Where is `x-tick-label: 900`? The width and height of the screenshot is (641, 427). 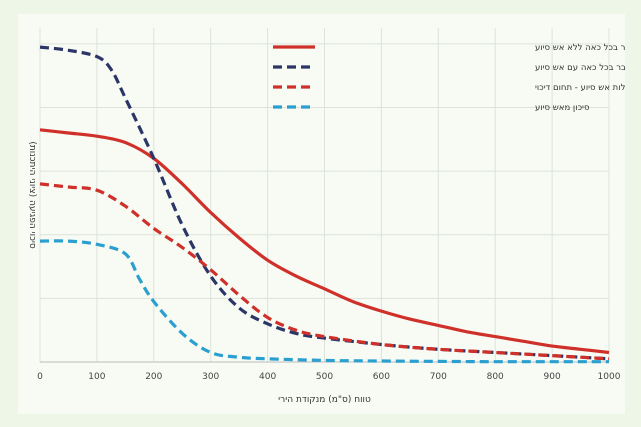 x-tick-label: 900 is located at coordinates (552, 377).